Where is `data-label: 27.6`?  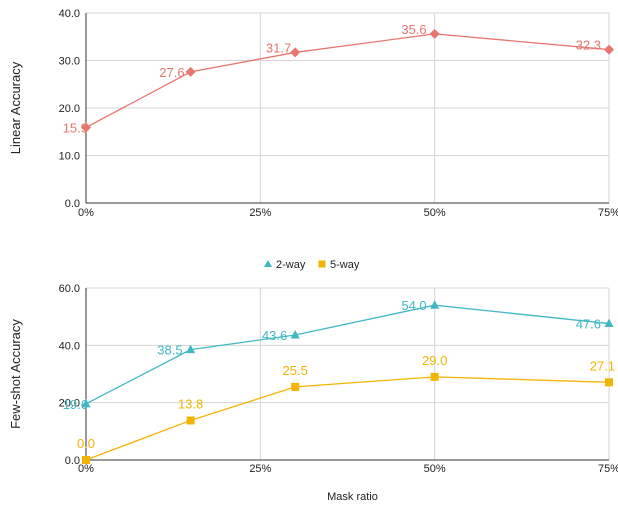 data-label: 27.6 is located at coordinates (171, 72).